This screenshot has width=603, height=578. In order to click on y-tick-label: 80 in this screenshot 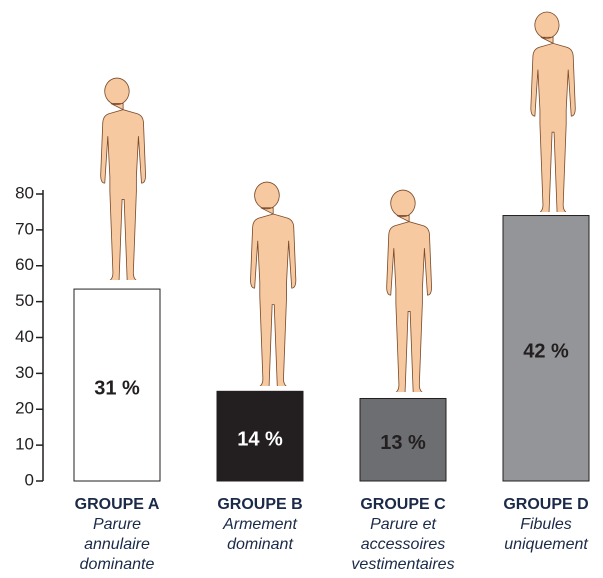, I will do `click(24, 192)`.